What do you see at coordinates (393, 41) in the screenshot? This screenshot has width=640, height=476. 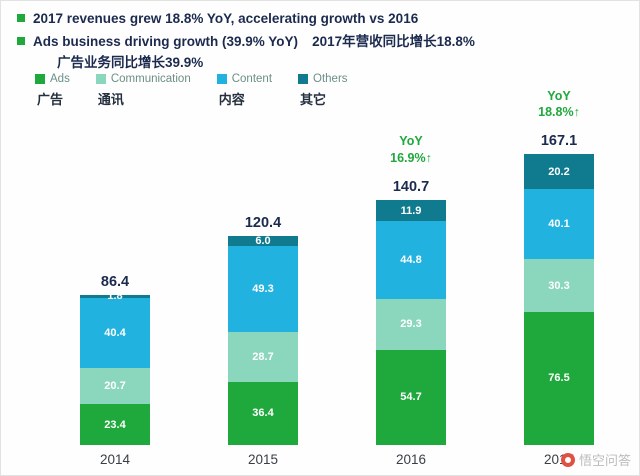 I see `header-line-2-zh: 2017年营收同比增长18.8%` at bounding box center [393, 41].